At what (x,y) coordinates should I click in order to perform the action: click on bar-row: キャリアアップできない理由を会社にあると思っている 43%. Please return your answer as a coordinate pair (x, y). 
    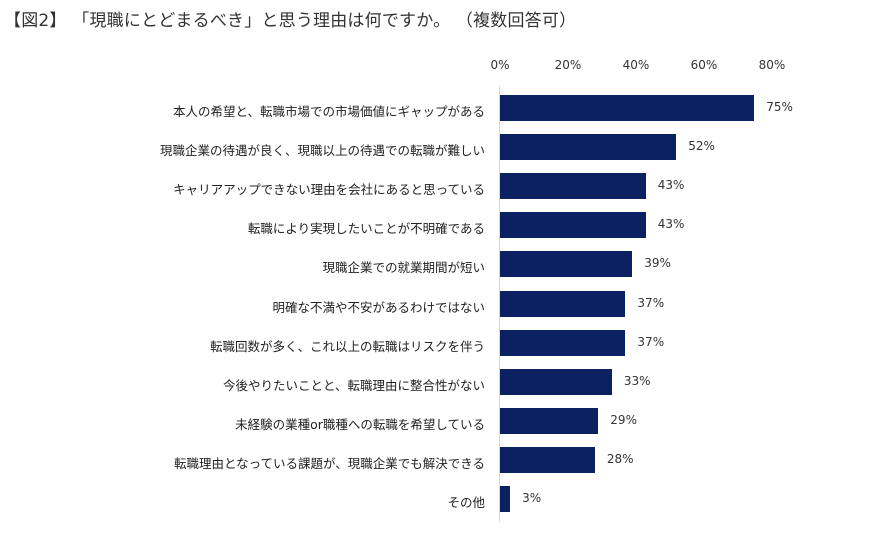
    Looking at the image, I should click on (435, 189).